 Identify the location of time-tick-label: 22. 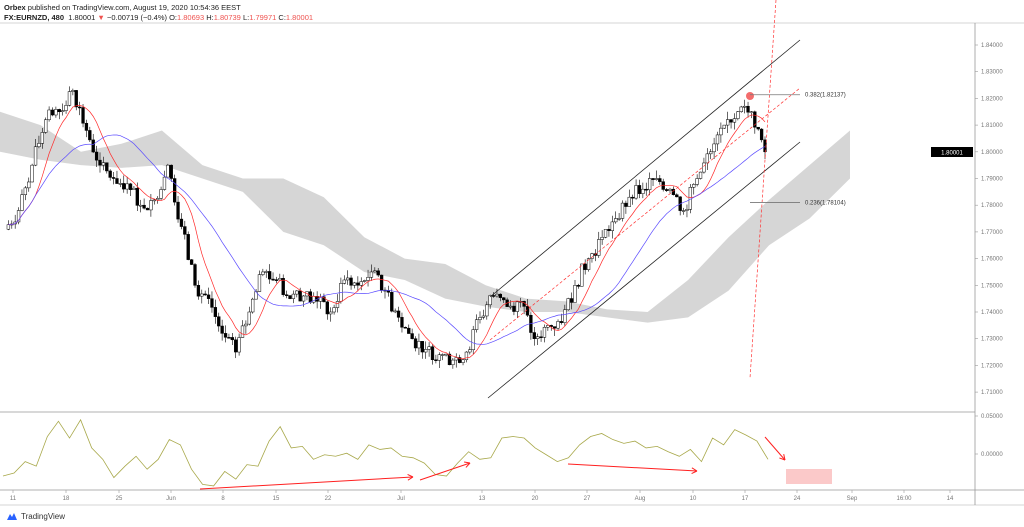
(328, 499).